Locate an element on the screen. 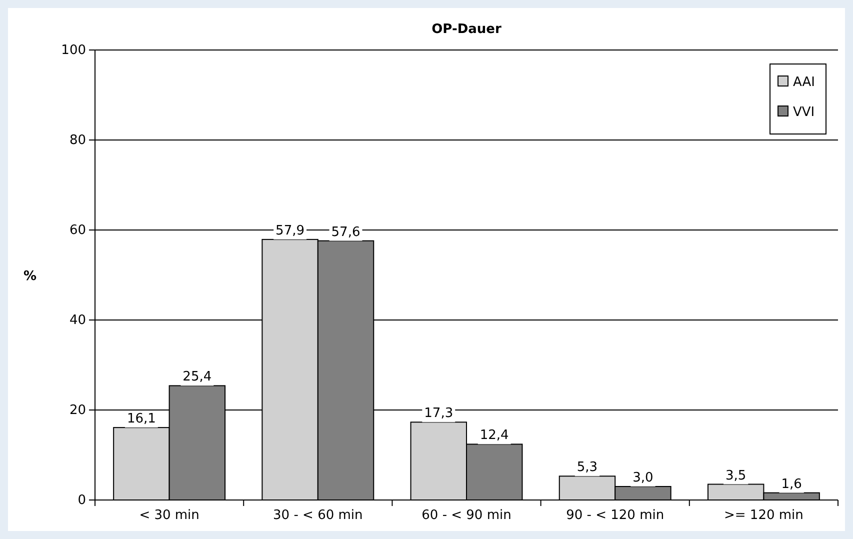 The width and height of the screenshot is (853, 539). y-tick-label: 100 is located at coordinates (73, 50).